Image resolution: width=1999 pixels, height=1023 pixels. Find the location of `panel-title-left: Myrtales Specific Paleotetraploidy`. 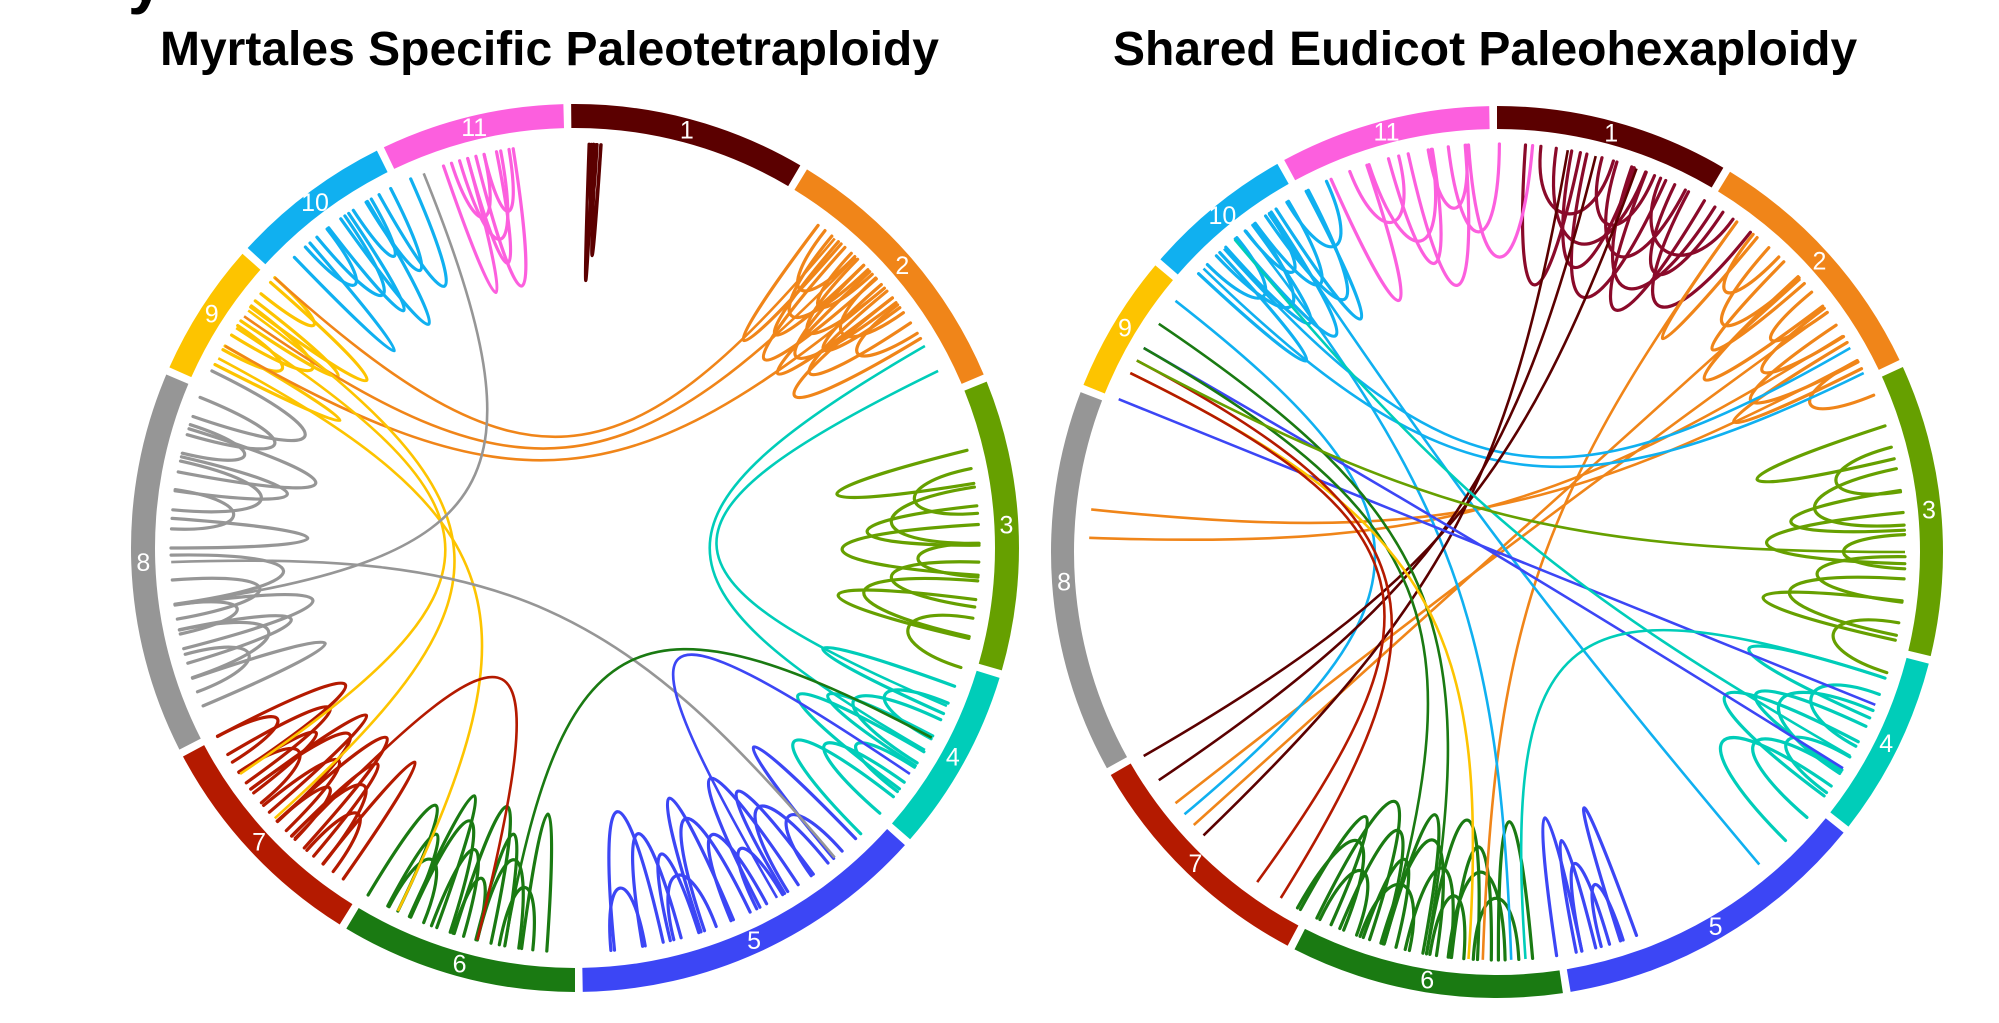

panel-title-left: Myrtales Specific Paleotetraploidy is located at coordinates (549, 49).